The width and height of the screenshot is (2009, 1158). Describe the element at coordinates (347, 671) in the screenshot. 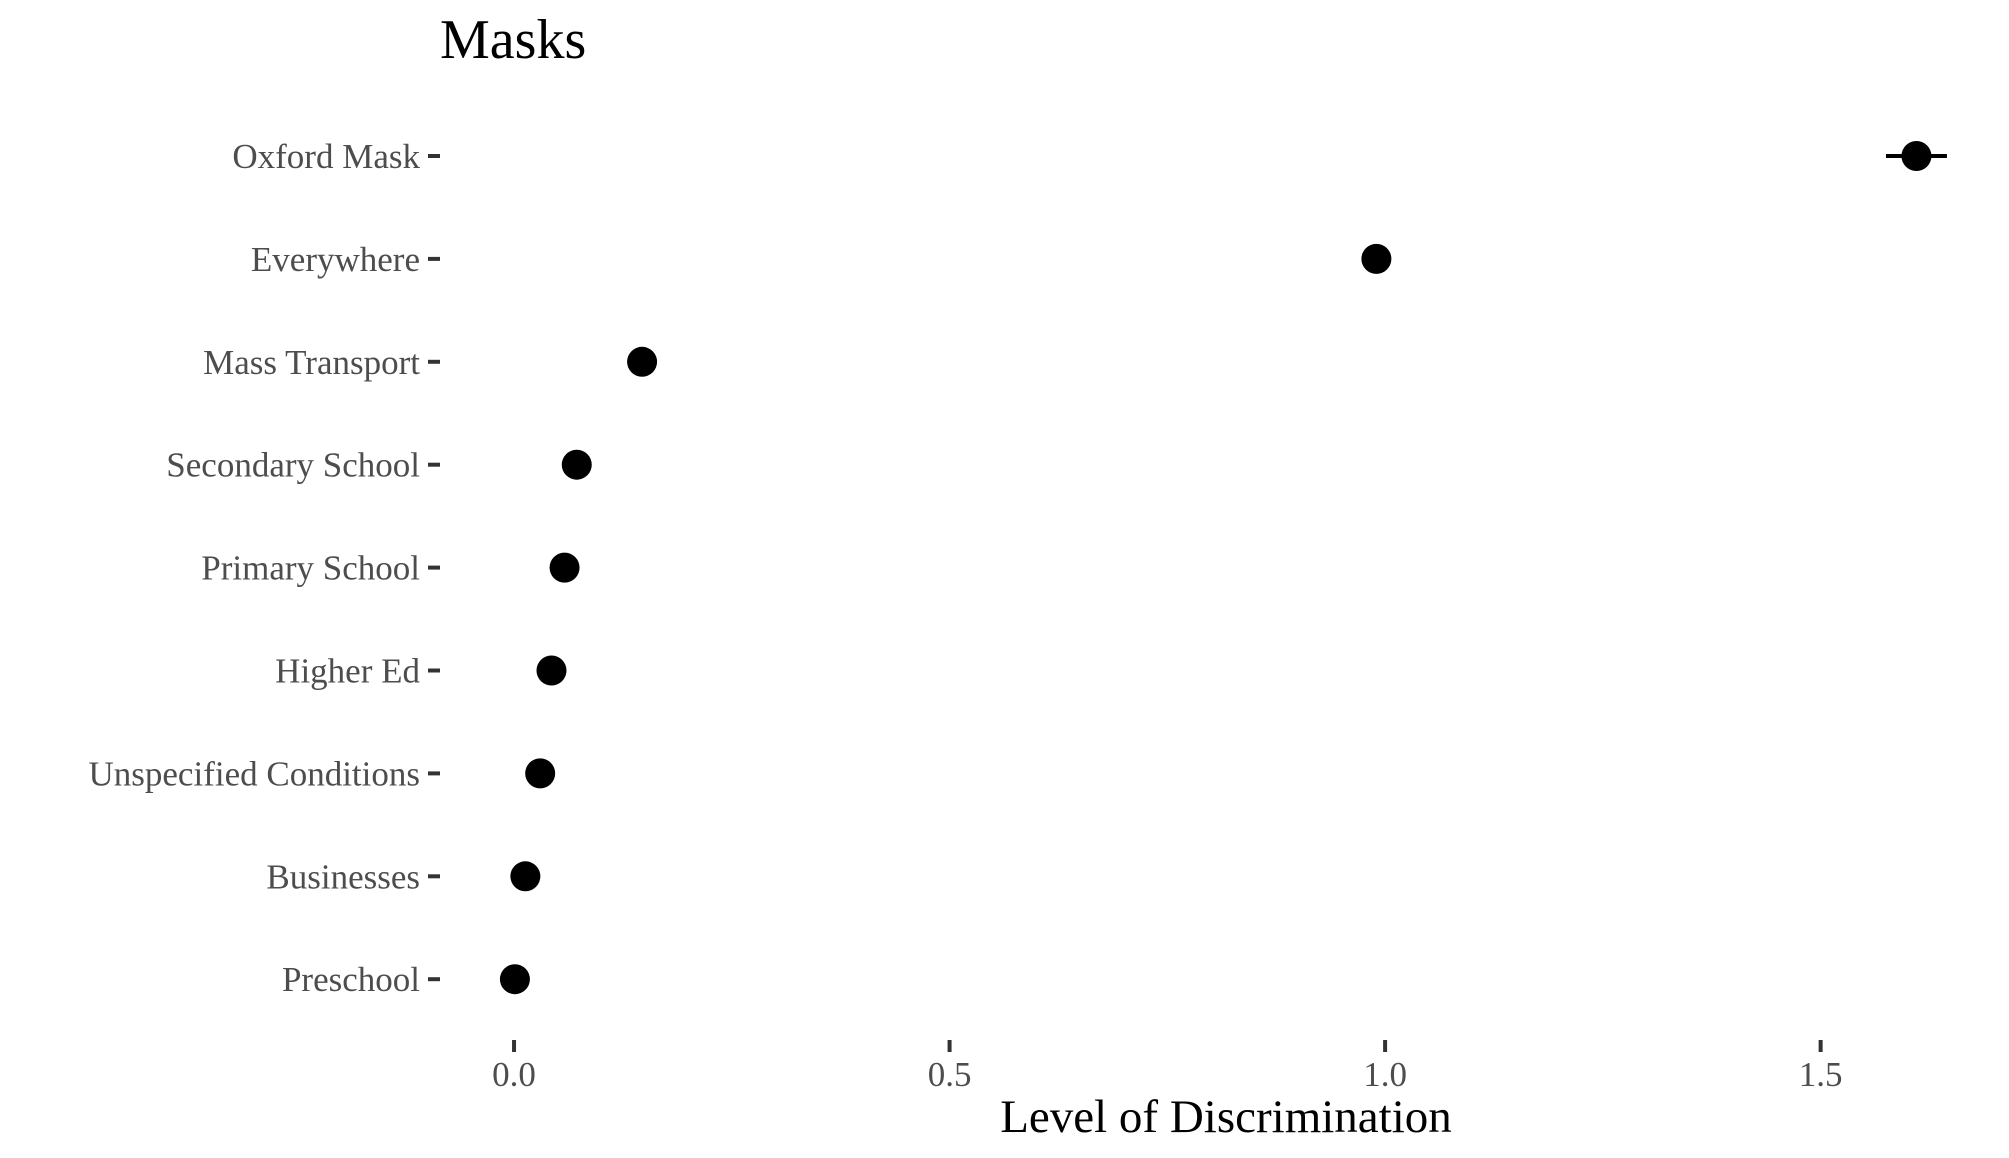

I see `y-tick-label: Higher Ed` at that location.